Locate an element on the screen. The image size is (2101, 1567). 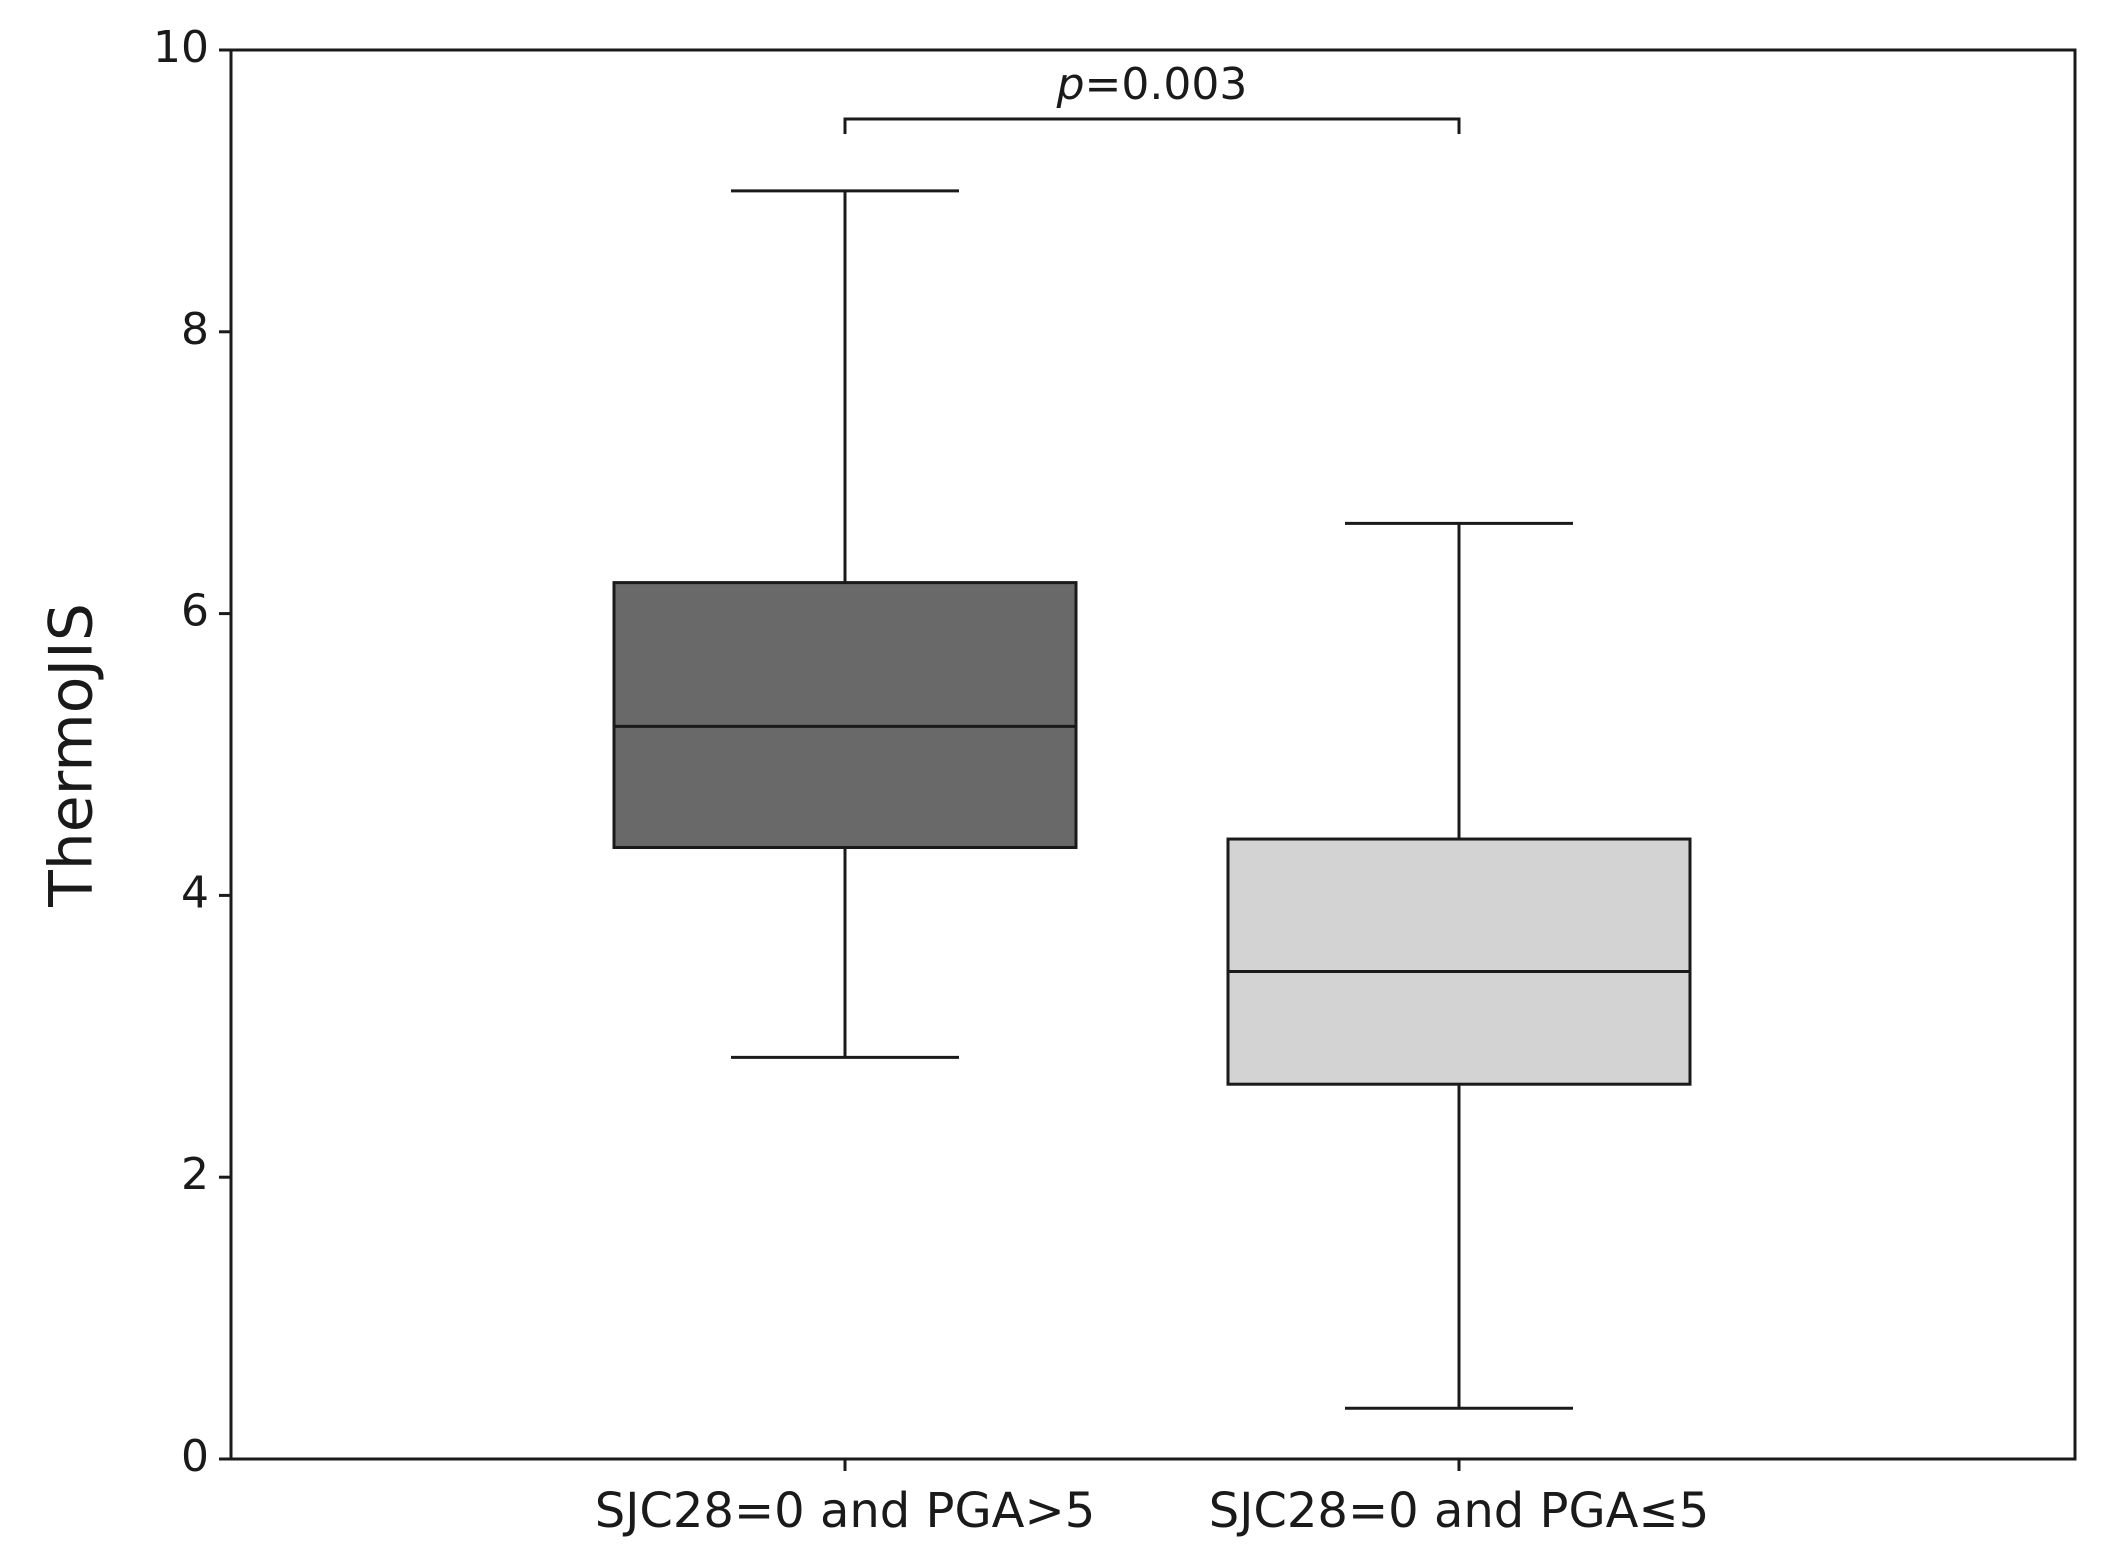
y-tick-label: 2 is located at coordinates (195, 1174).